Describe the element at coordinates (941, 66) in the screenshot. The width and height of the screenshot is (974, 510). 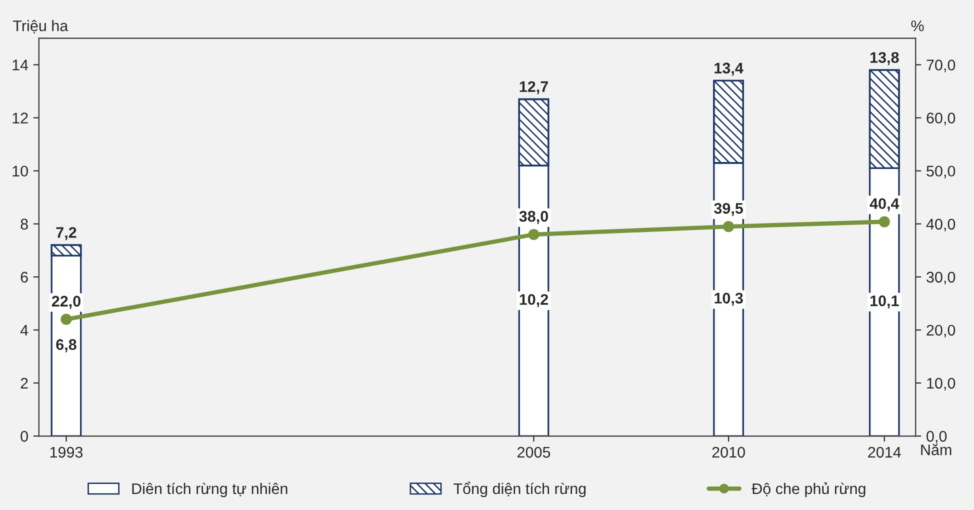
I see `y2-tick-label: 70,0` at that location.